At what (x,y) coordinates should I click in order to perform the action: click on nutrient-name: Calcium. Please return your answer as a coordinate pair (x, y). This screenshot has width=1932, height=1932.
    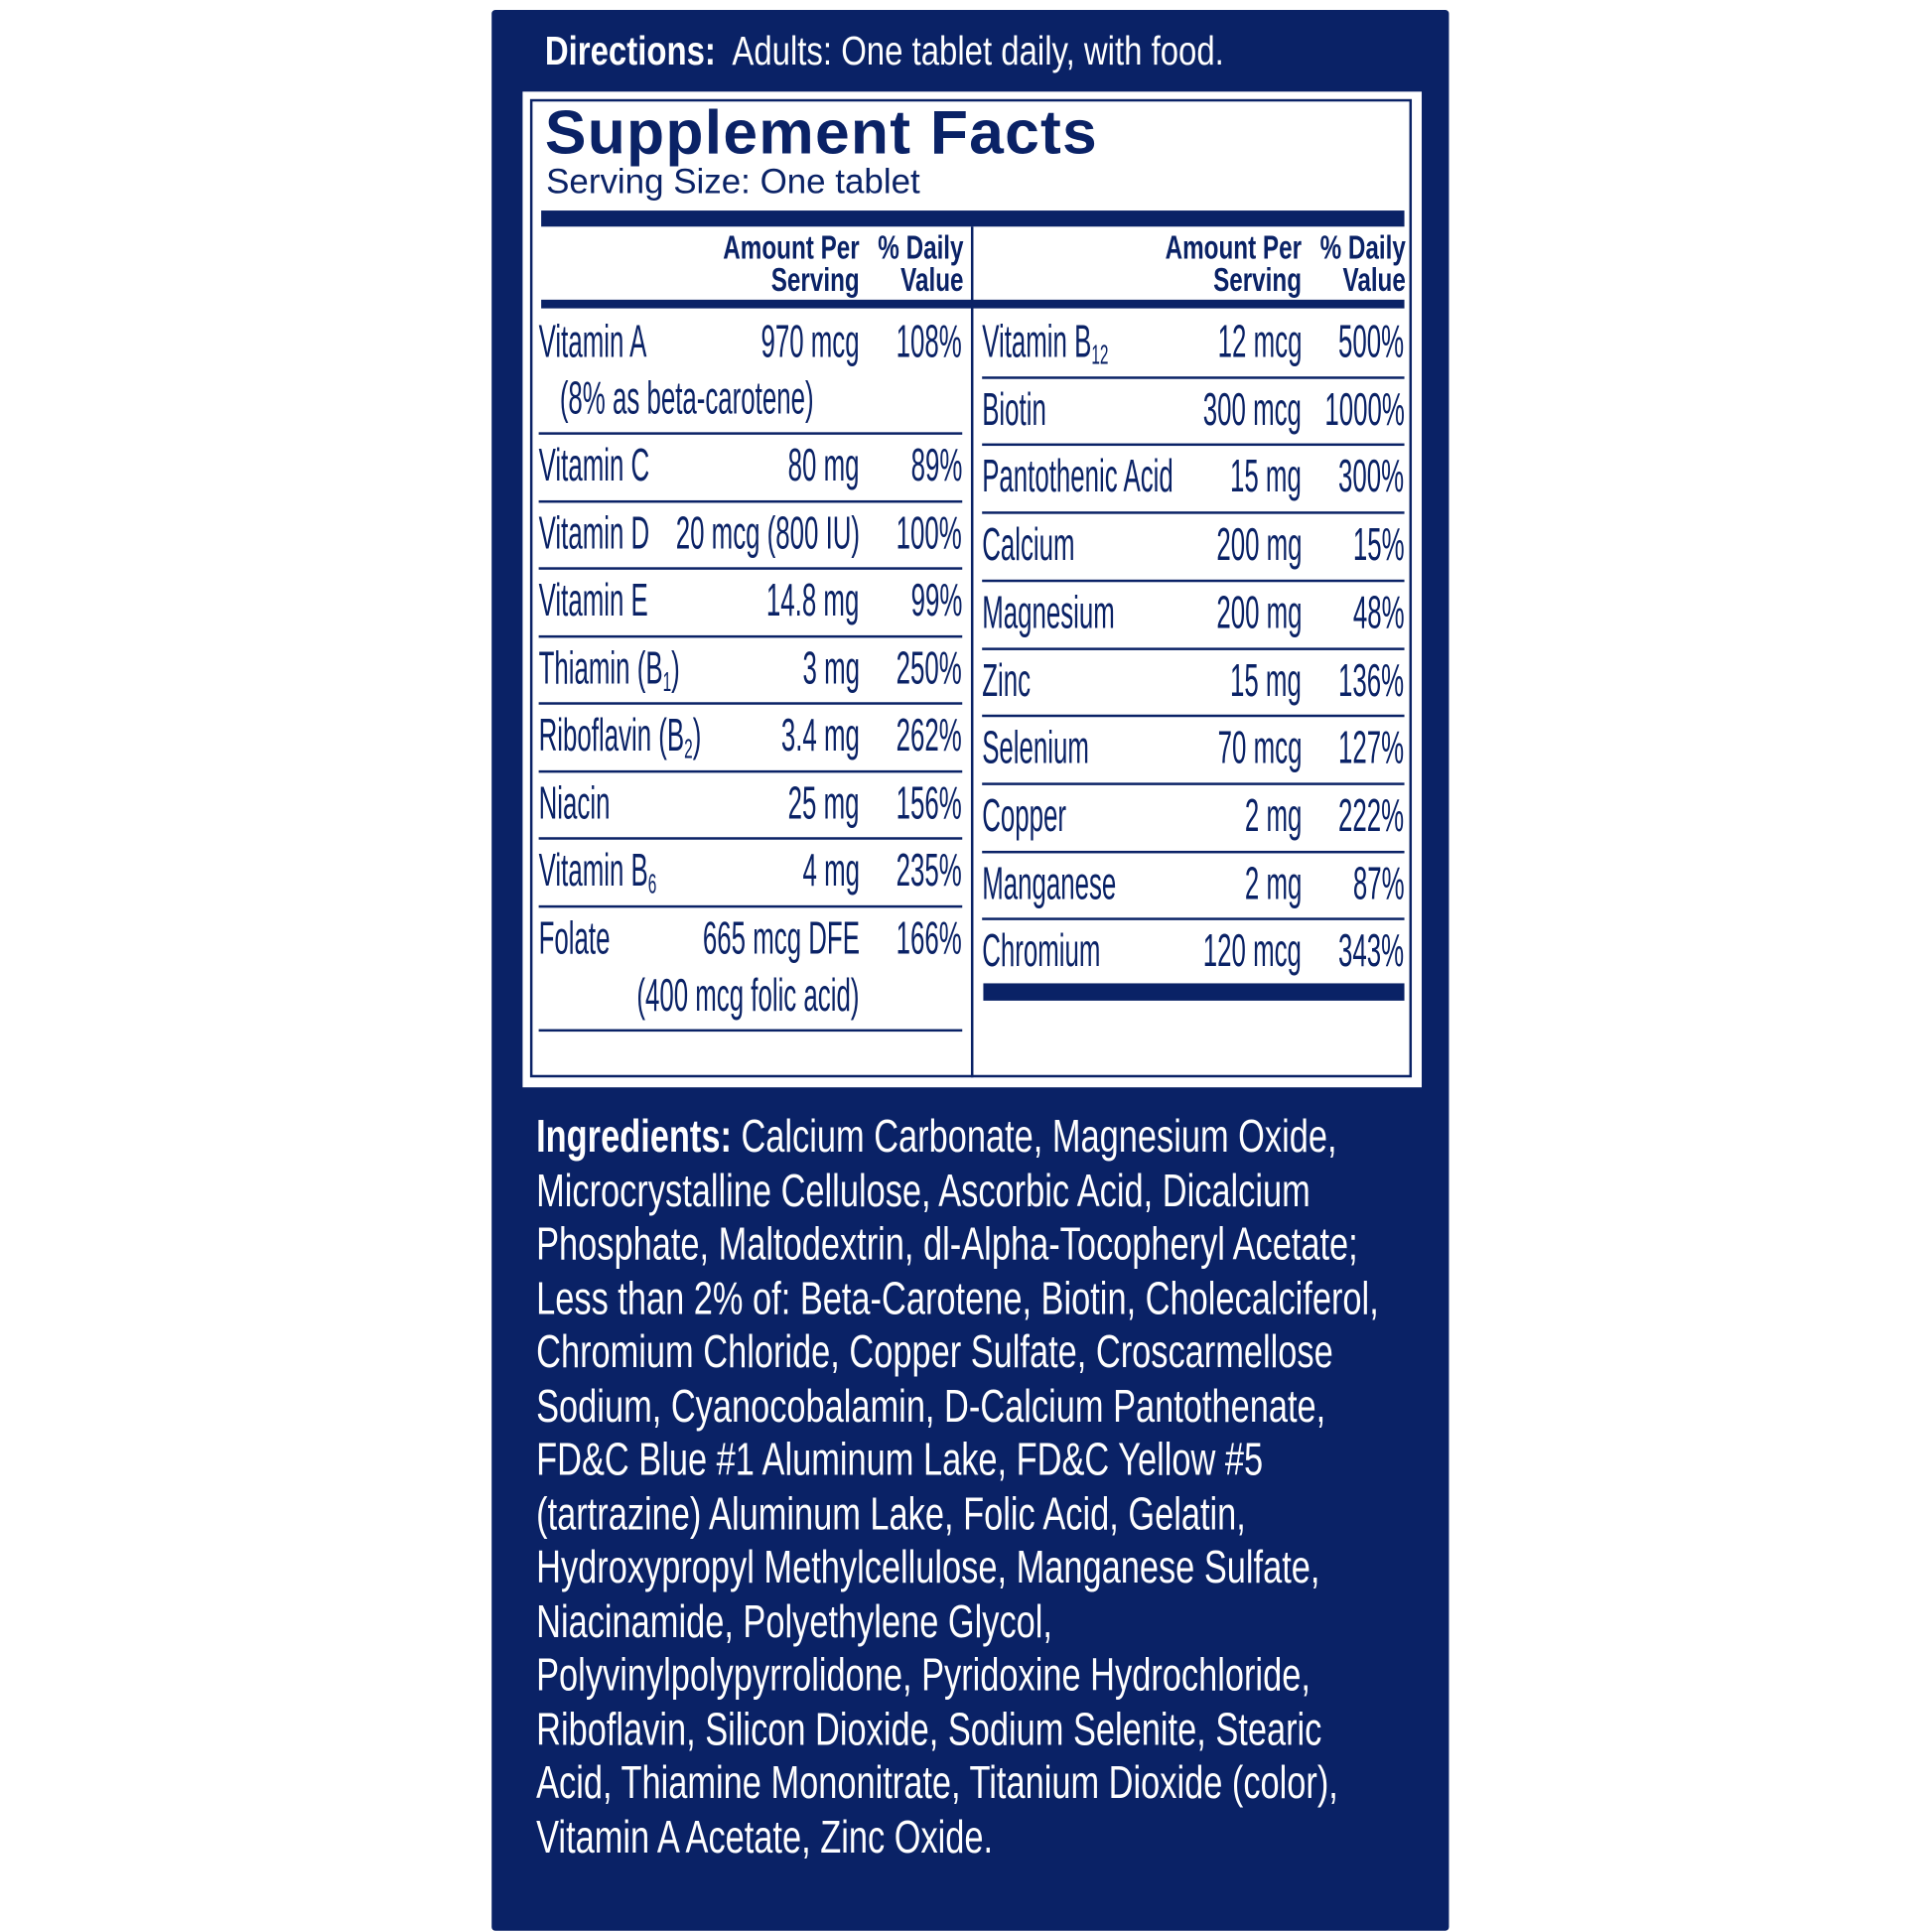
    Looking at the image, I should click on (1029, 544).